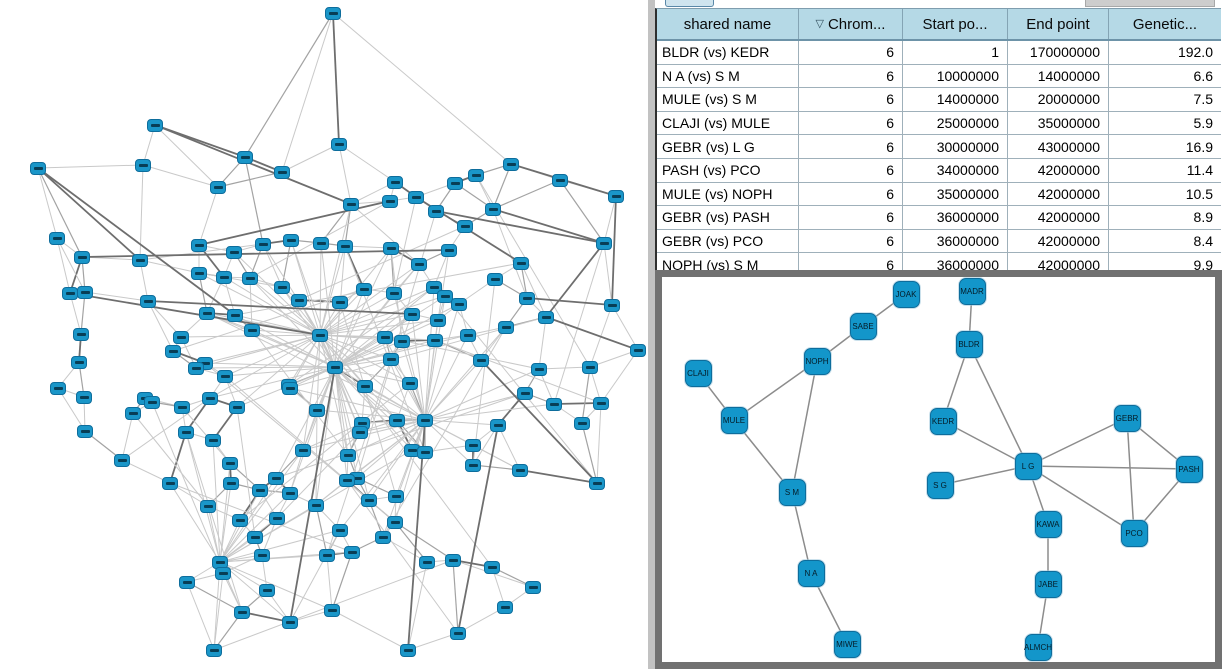  I want to click on filter-funnel-icon: ▽, so click(819, 23).